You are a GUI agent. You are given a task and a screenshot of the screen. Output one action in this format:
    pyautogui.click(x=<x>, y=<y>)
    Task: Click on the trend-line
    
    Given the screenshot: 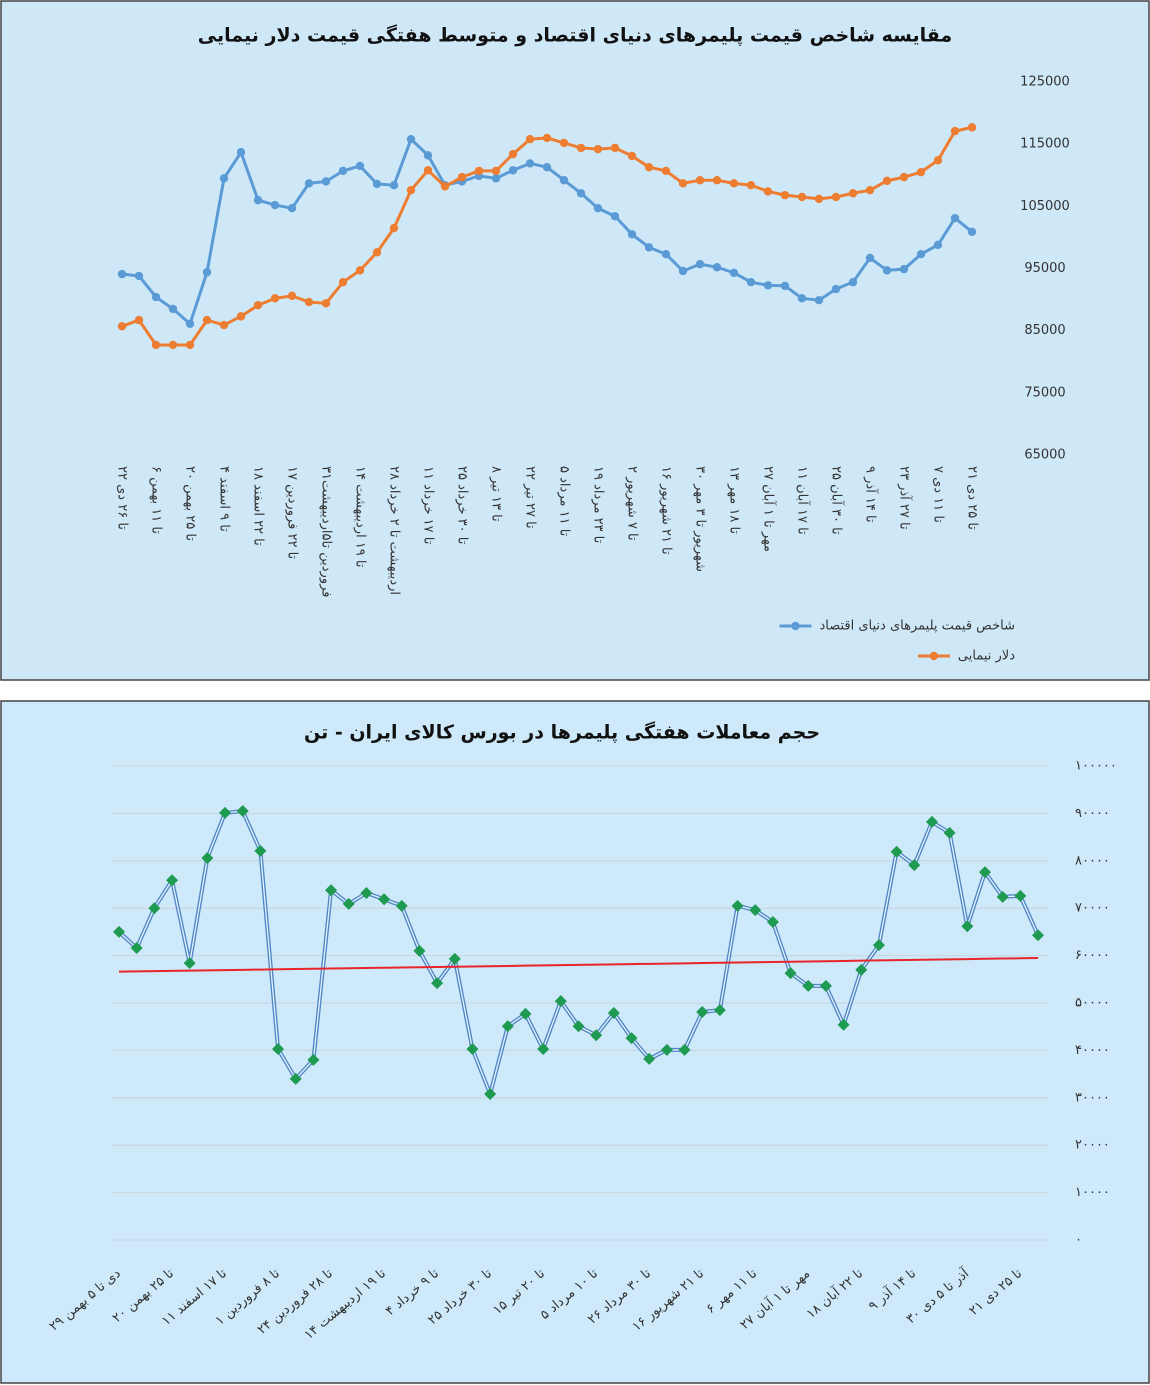 What is the action you would take?
    pyautogui.click(x=578, y=965)
    